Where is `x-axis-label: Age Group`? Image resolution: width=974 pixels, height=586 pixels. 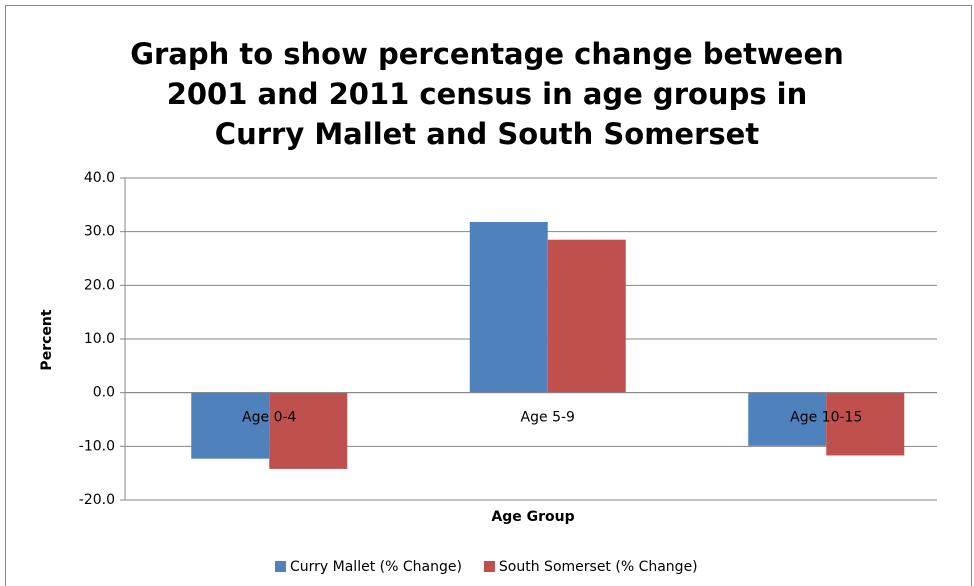
x-axis-label: Age Group is located at coordinates (532, 517).